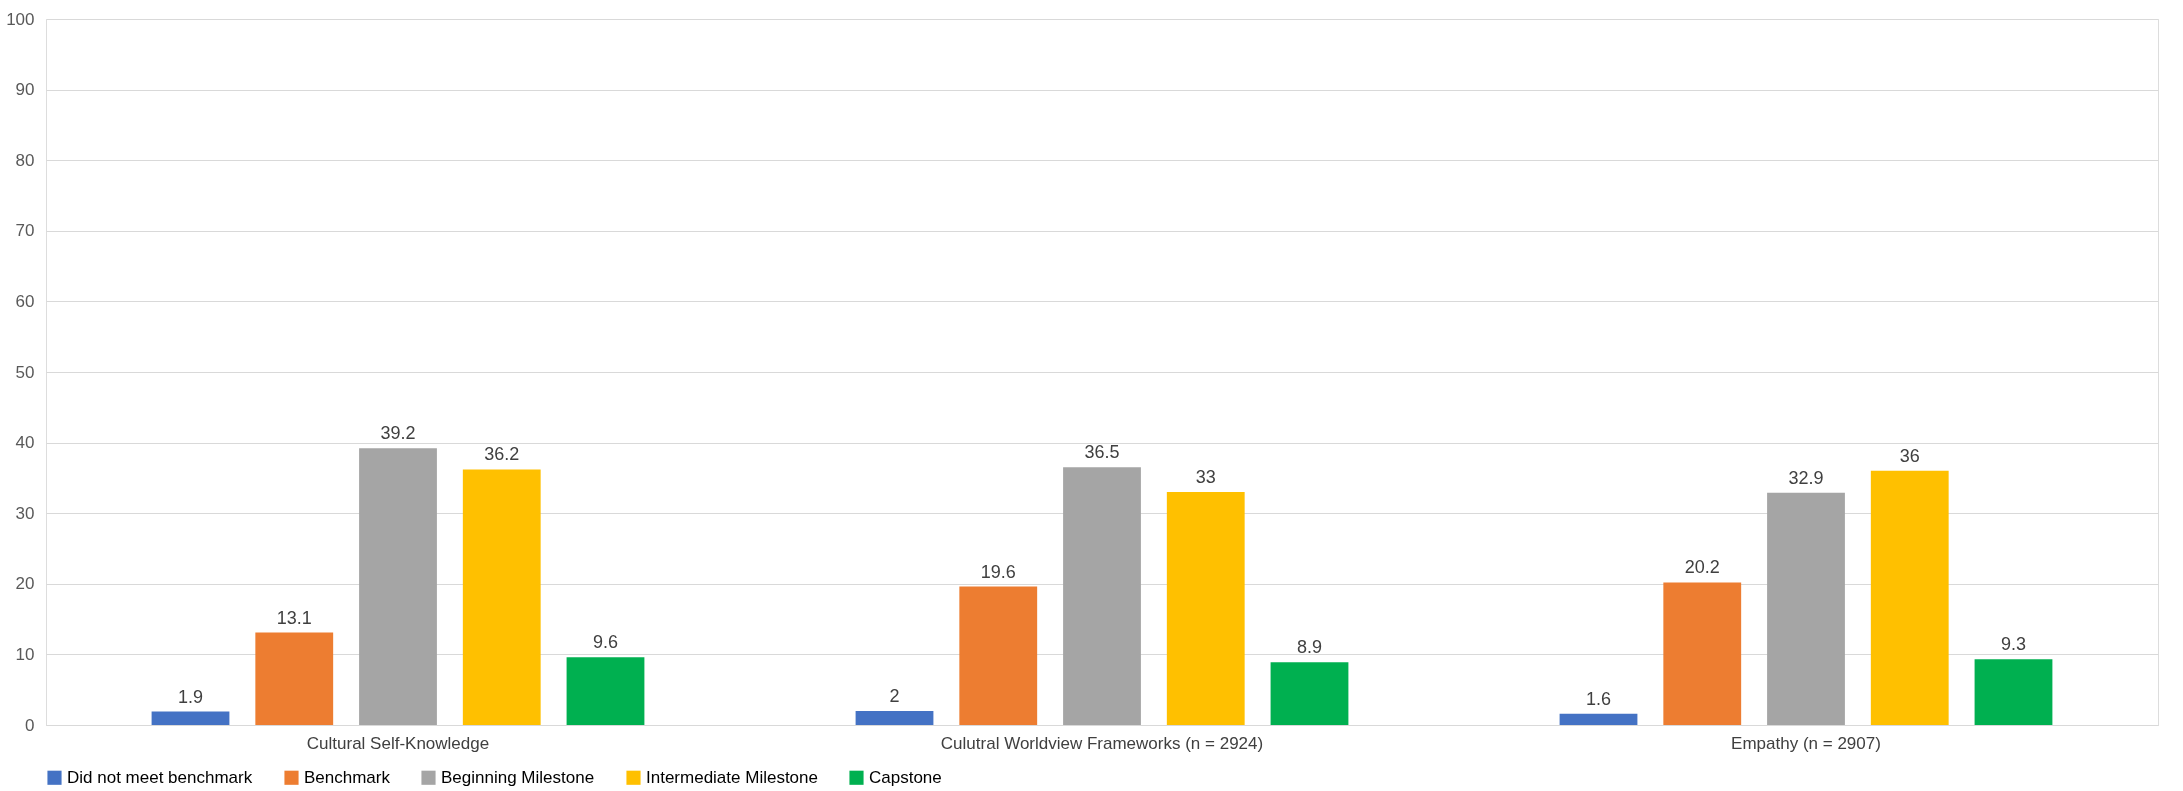 This screenshot has width=2183, height=791. Describe the element at coordinates (605, 642) in the screenshot. I see `data-label: 9.6` at that location.